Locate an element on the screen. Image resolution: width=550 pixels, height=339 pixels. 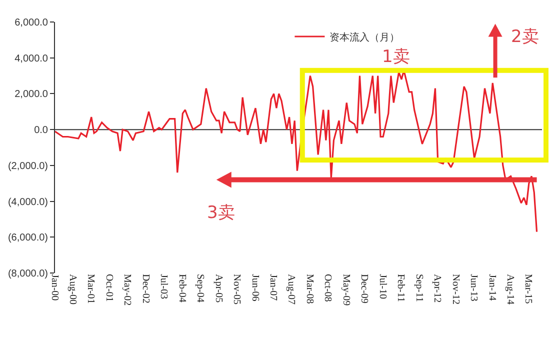
x-tick-label: Jan-07 is located at coordinates (273, 287).